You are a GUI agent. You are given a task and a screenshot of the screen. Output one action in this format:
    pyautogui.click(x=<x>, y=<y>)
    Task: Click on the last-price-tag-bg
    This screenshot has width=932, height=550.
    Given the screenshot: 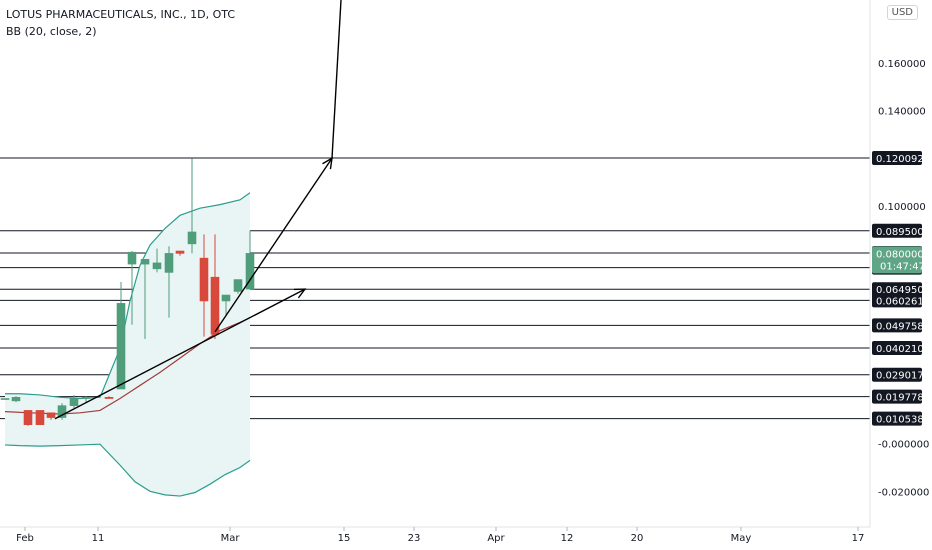 What is the action you would take?
    pyautogui.click(x=897, y=260)
    